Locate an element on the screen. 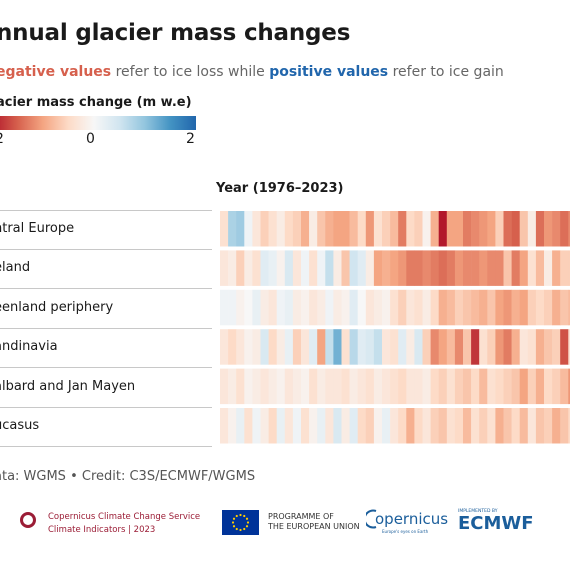  c3s-logo-icon is located at coordinates (28, 520).